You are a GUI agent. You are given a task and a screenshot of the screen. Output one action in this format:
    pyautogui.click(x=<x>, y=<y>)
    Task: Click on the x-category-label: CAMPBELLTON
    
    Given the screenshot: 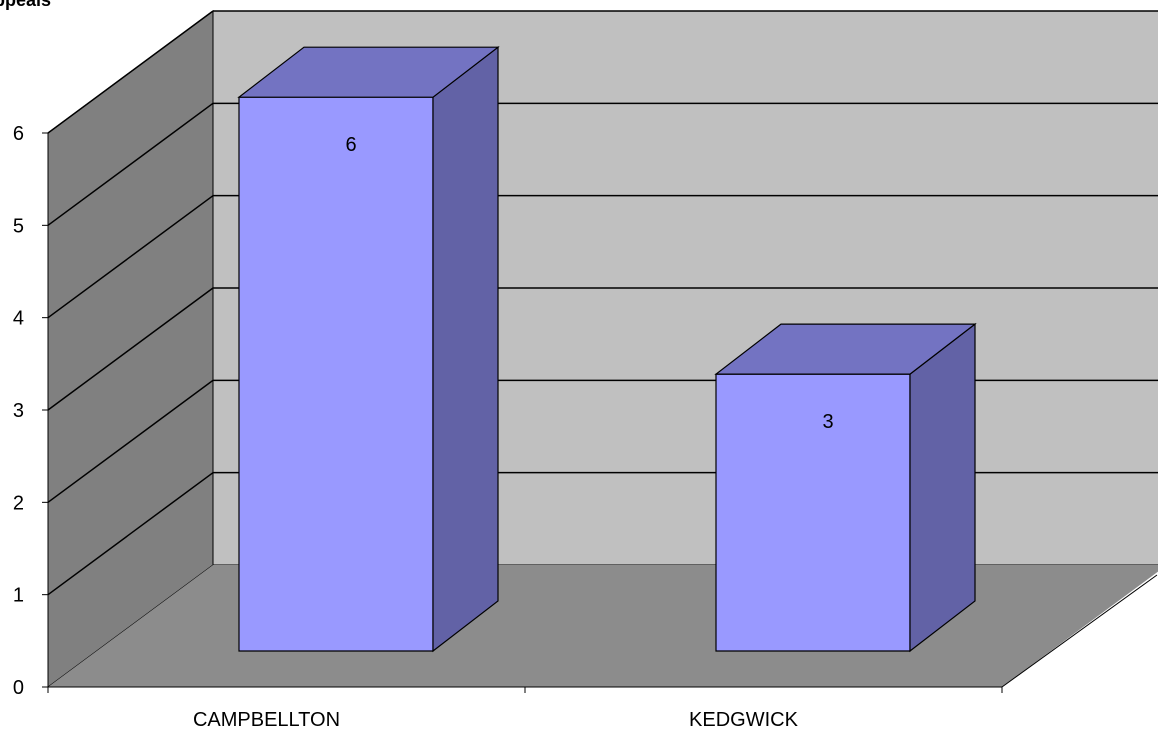 What is the action you would take?
    pyautogui.click(x=266, y=720)
    